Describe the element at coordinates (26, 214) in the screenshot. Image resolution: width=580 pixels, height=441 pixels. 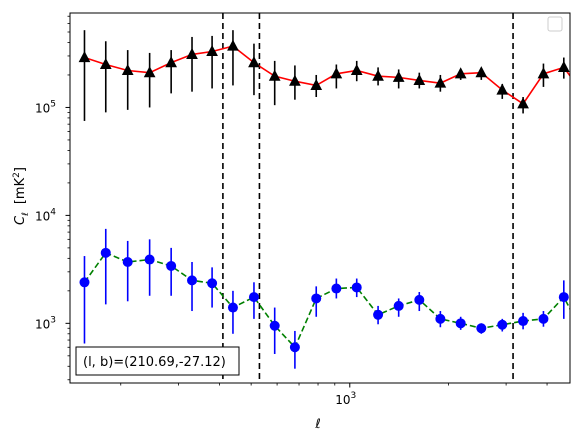
I see `y-axis-label-sub: ℓ` at that location.